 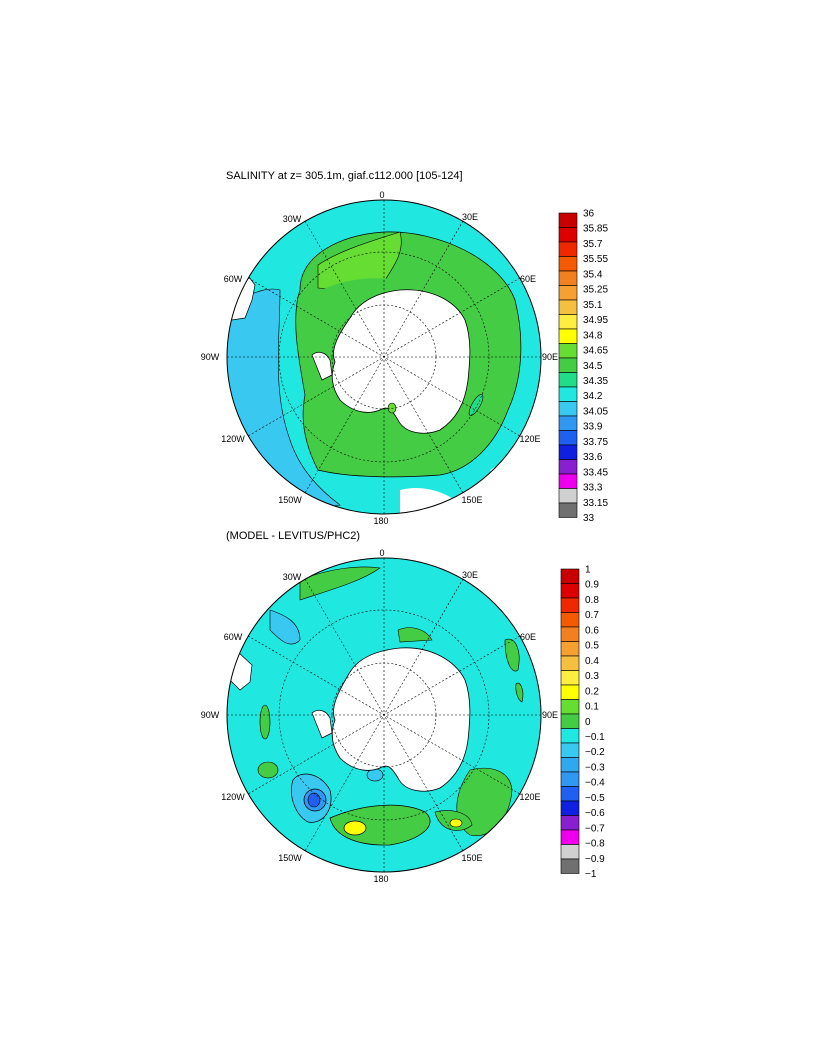 What do you see at coordinates (592, 585) in the screenshot?
I see `colorbar-label: 0.9` at bounding box center [592, 585].